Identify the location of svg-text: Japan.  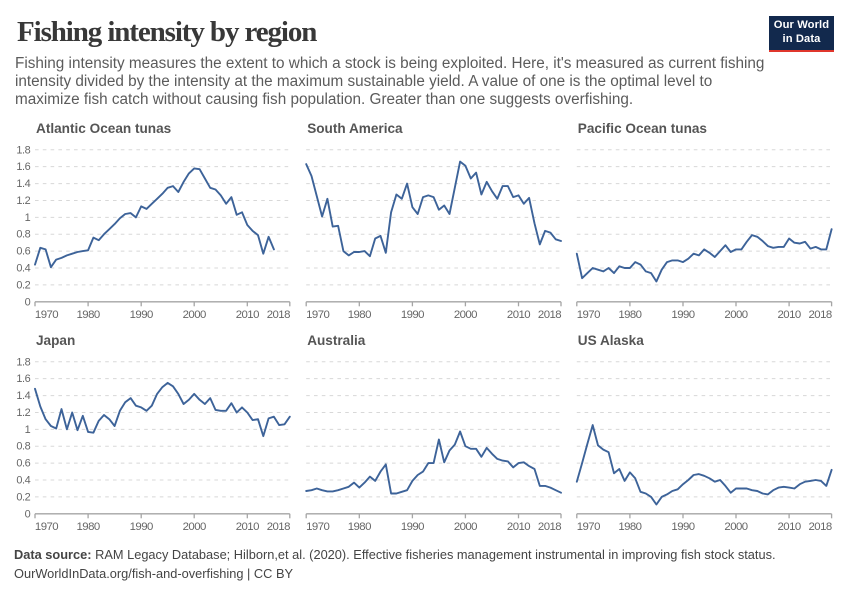
(55, 340).